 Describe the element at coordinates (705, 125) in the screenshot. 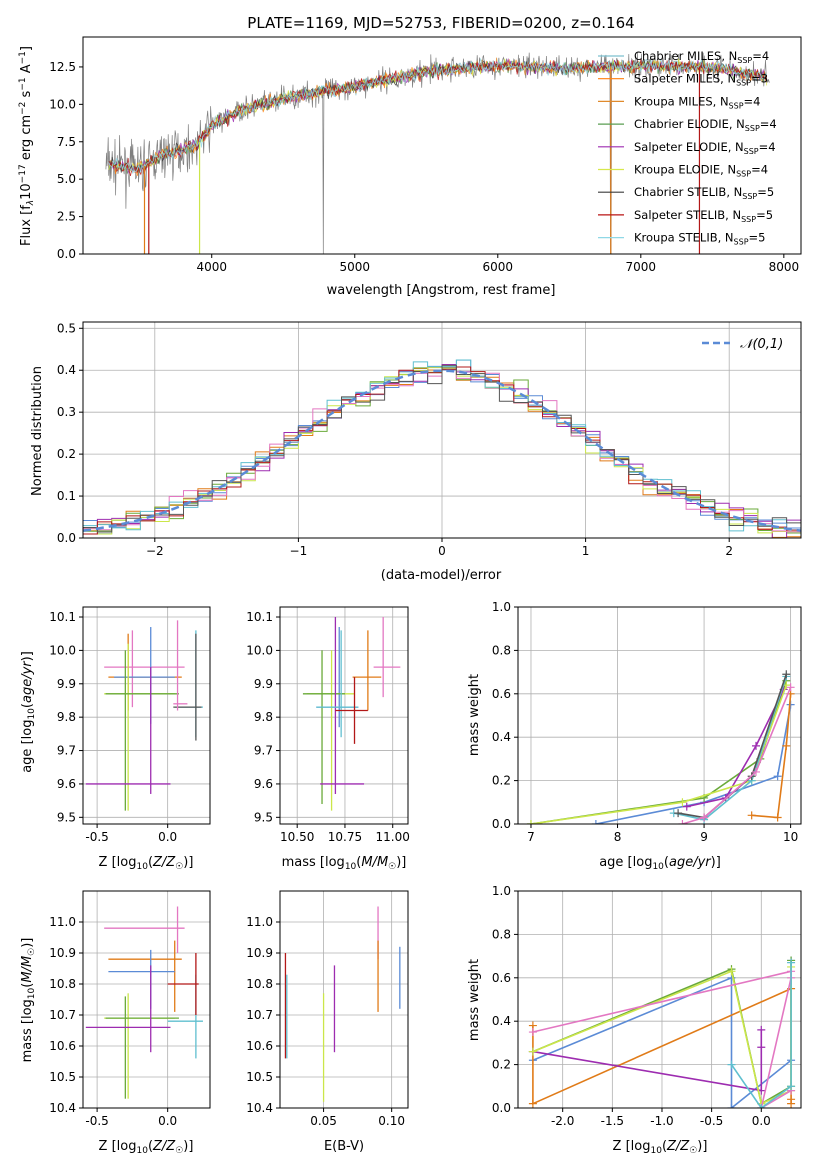

I see `legend-label: Chabrier ELODIE, NSSP=4` at that location.